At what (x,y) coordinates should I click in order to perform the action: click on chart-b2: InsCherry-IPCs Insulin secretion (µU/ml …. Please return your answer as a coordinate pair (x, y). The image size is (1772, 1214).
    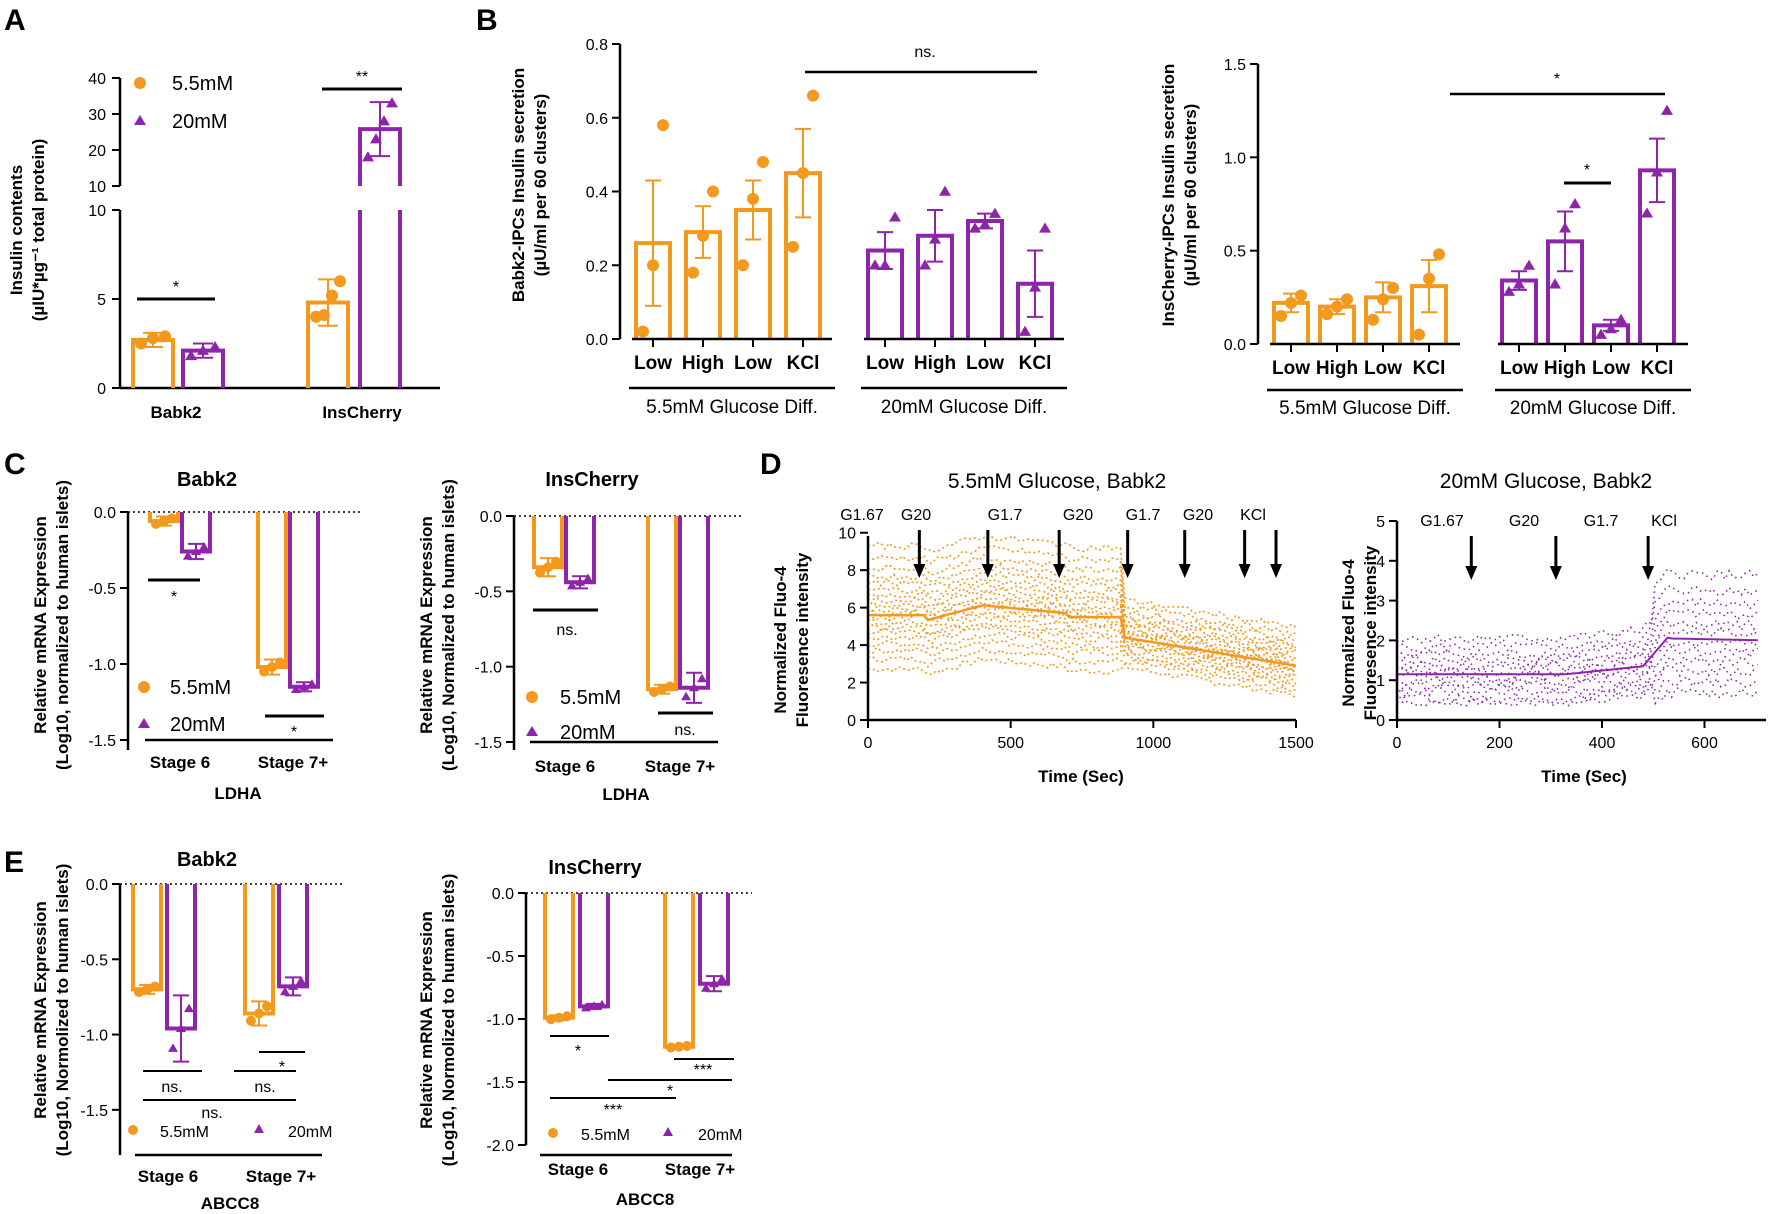
    Looking at the image, I should click on (1425, 238).